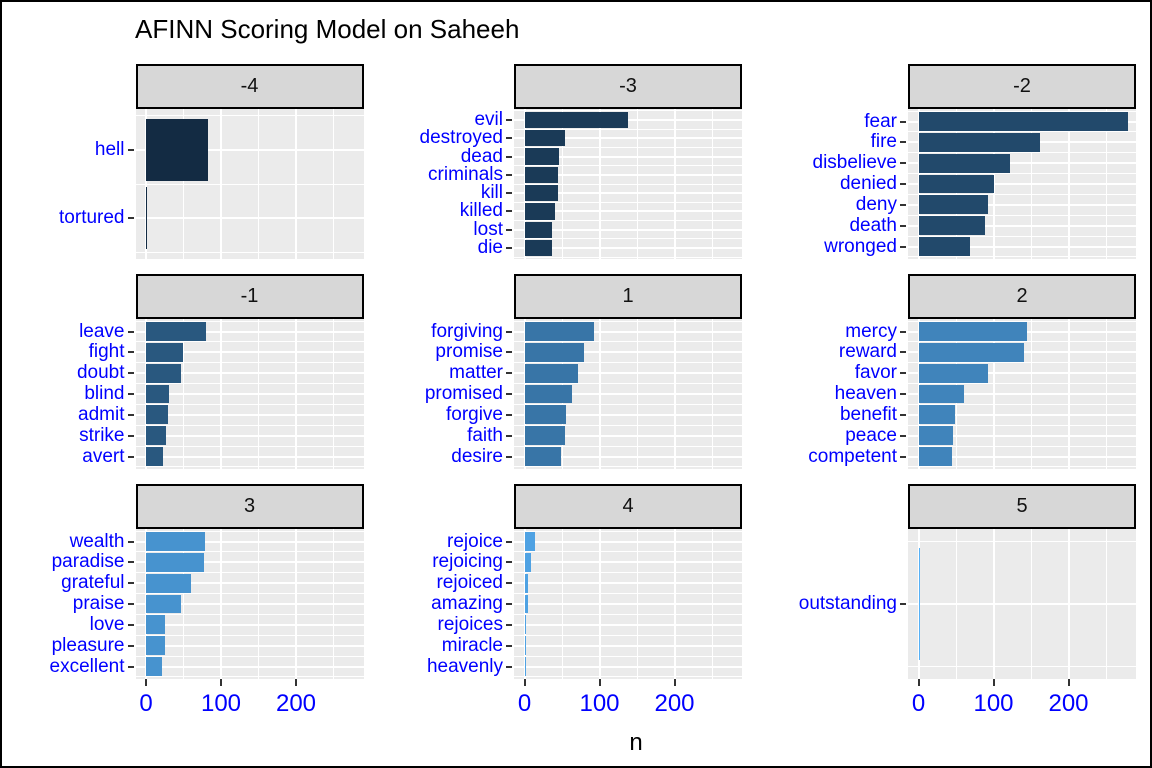 Image resolution: width=1152 pixels, height=768 pixels. What do you see at coordinates (674, 703) in the screenshot?
I see `x-axis-tick-label: 200` at bounding box center [674, 703].